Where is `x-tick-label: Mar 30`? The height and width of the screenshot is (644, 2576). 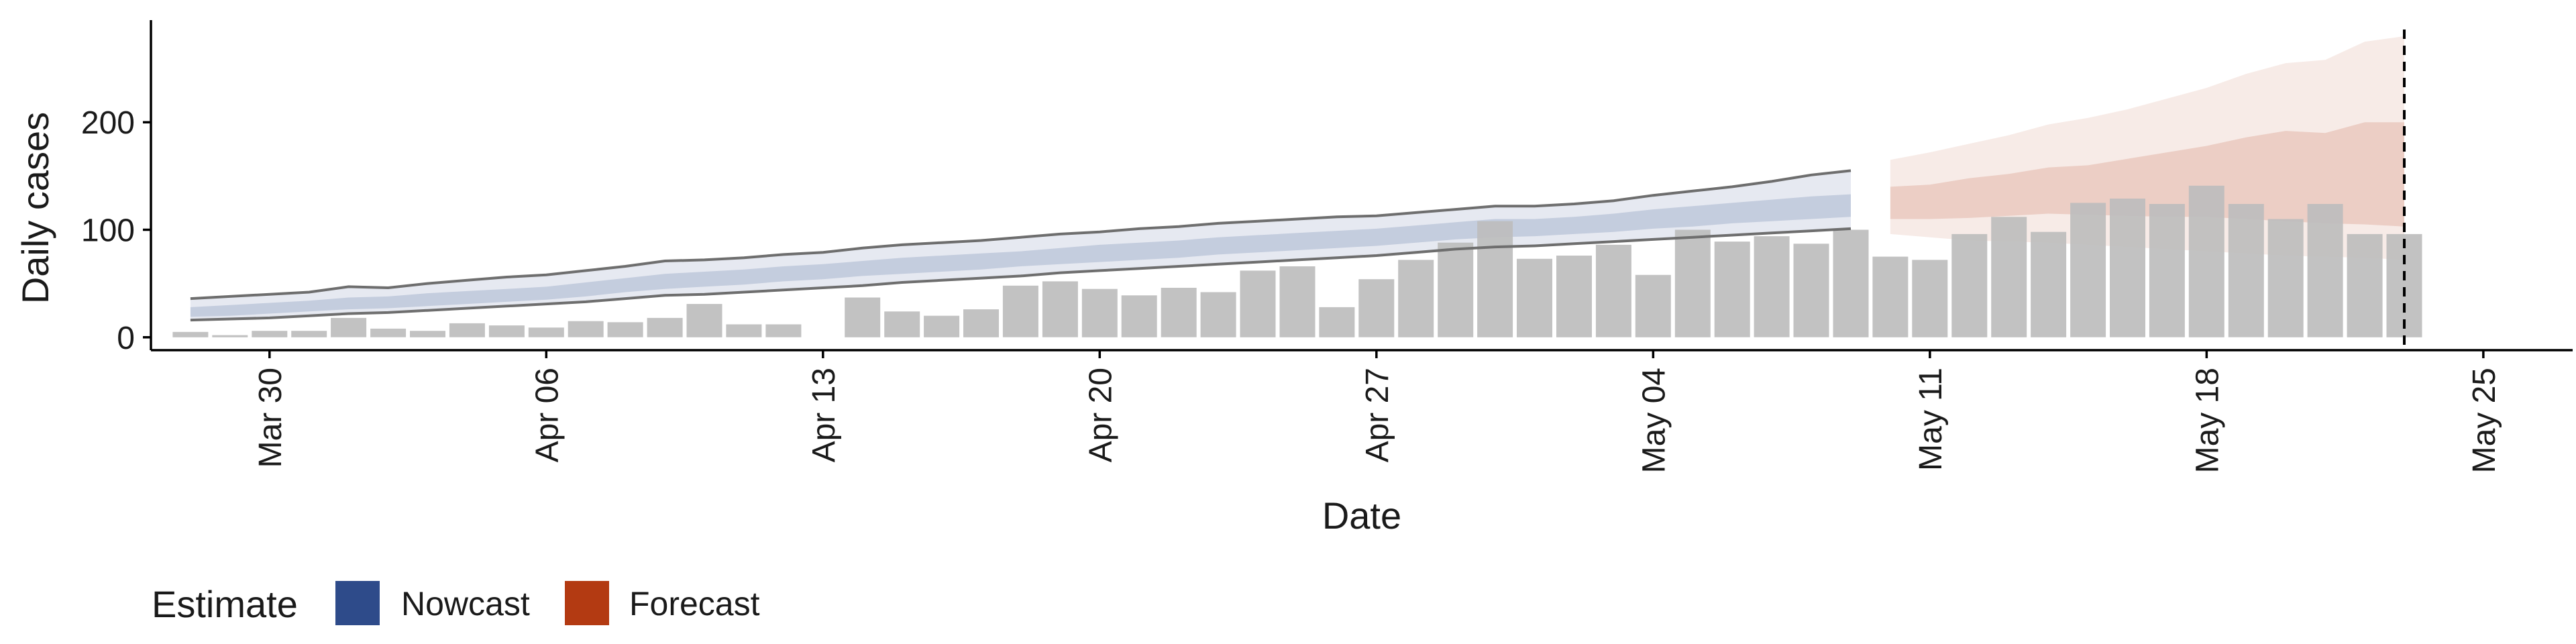
x-tick-label: Mar 30 is located at coordinates (270, 418).